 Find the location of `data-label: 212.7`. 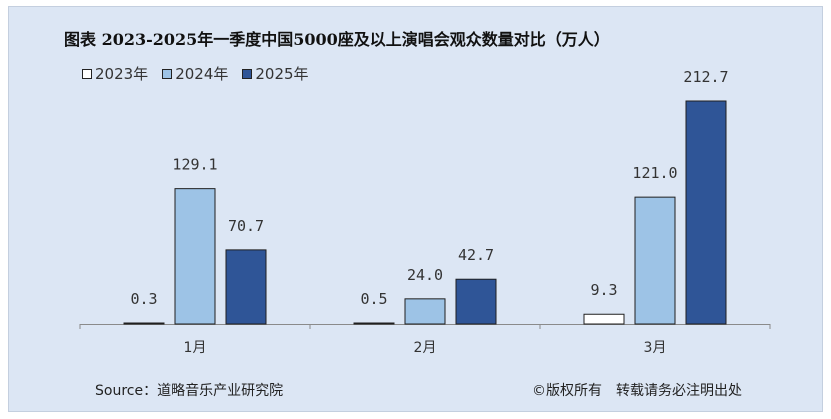

data-label: 212.7 is located at coordinates (705, 77).